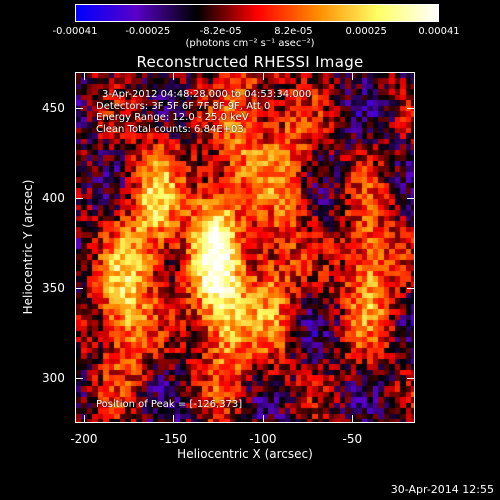 The width and height of the screenshot is (500, 500). I want to click on colorbar-gradient, so click(257, 13).